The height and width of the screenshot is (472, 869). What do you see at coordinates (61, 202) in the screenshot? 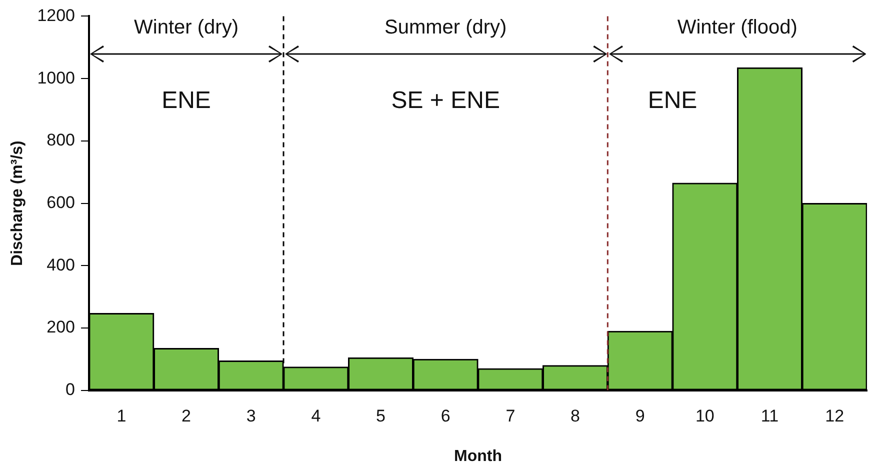
I see `y-tick-label: 600` at bounding box center [61, 202].